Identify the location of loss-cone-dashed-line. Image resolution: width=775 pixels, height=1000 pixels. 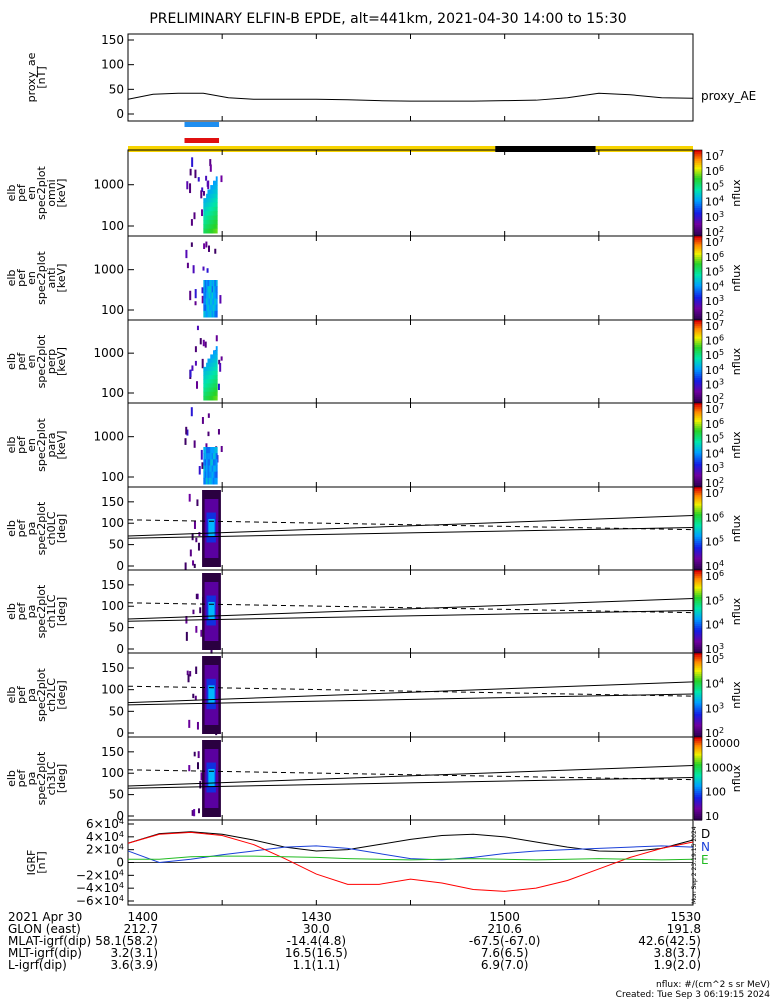
(410, 525).